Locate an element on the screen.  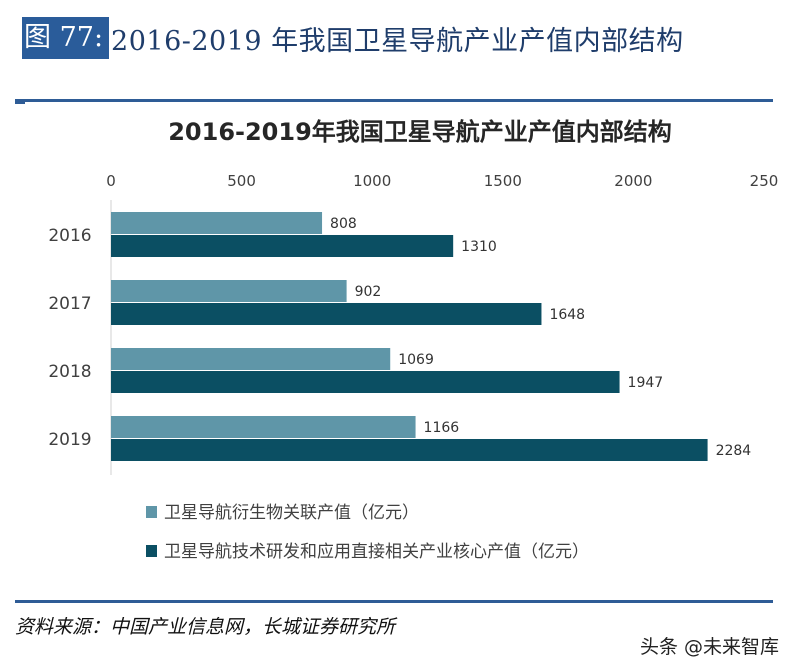
data-label: 1069 is located at coordinates (416, 360).